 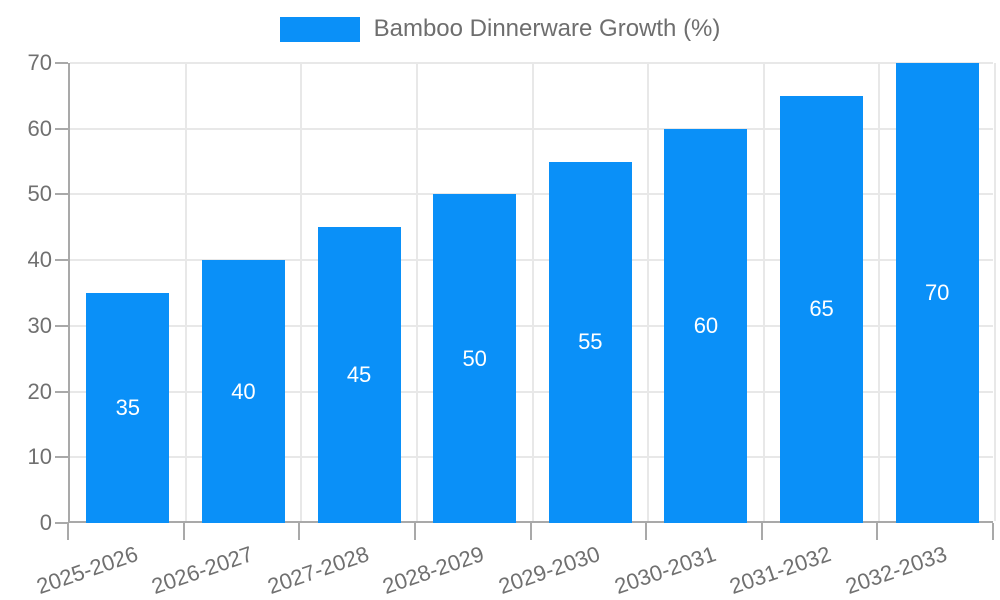 I want to click on bar: 70, so click(x=937, y=293).